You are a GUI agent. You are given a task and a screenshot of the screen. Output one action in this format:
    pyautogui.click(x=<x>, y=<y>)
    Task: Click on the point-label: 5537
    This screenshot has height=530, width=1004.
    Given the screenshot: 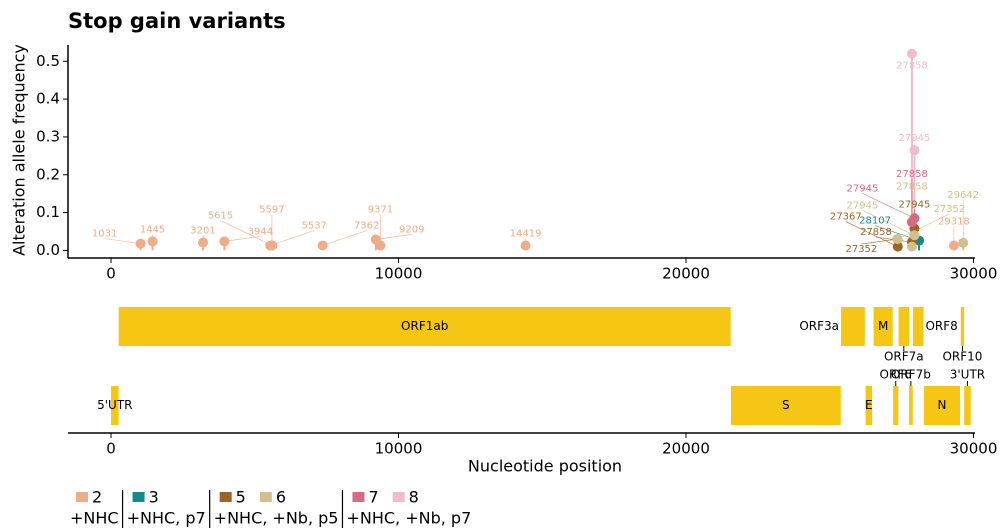 What is the action you would take?
    pyautogui.click(x=313, y=226)
    